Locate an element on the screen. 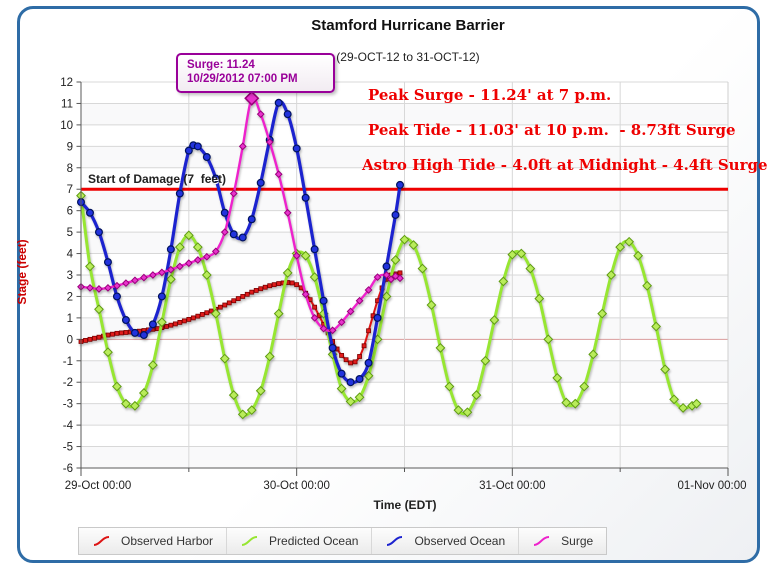 Image resolution: width=776 pixels, height=568 pixels. y-tick-label: 3 is located at coordinates (70, 276).